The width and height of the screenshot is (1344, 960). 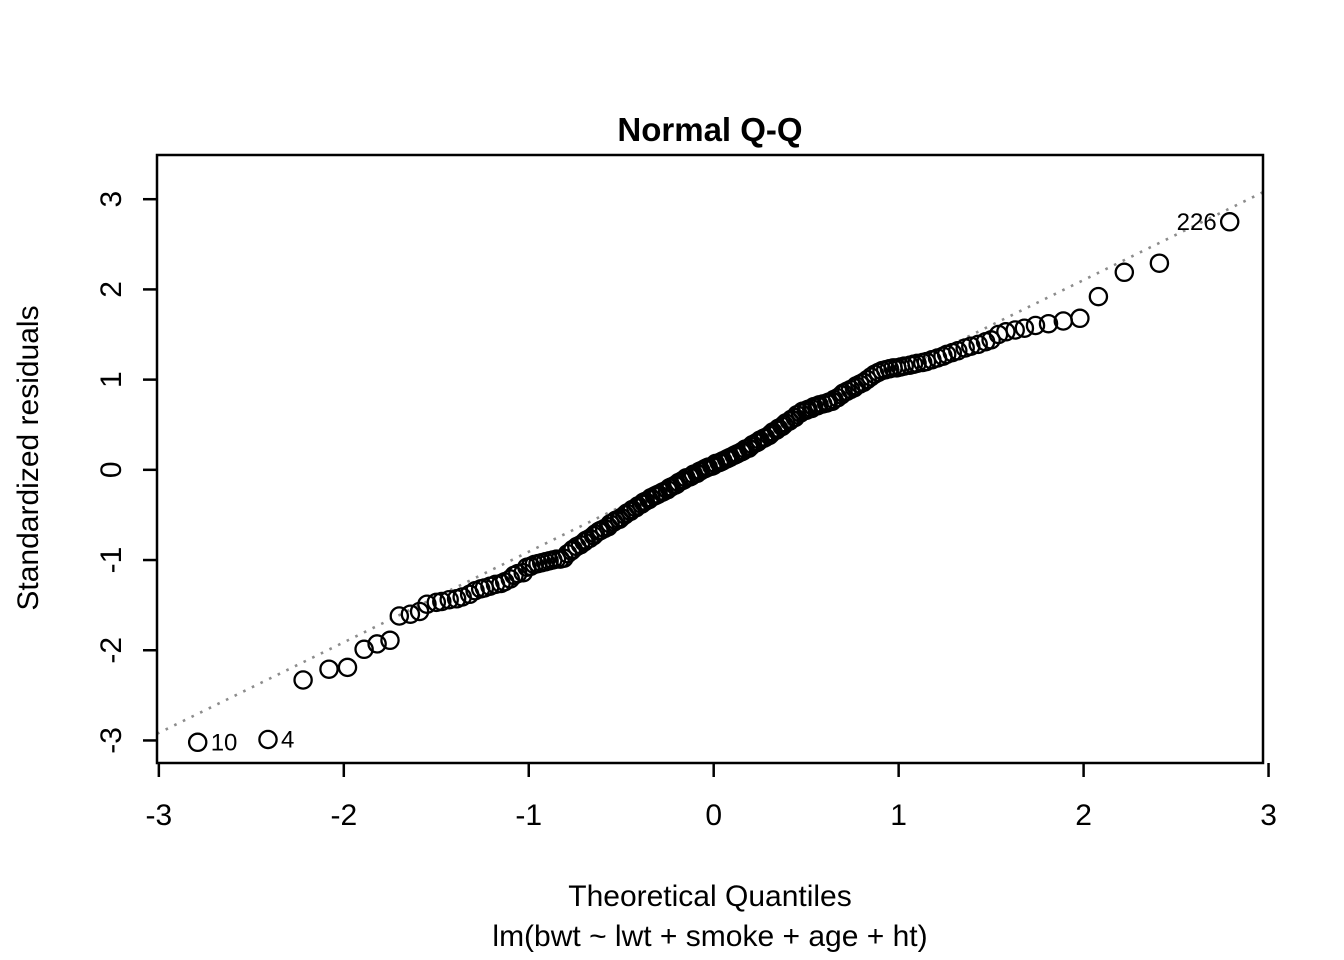 What do you see at coordinates (709, 936) in the screenshot?
I see `x-axis-sublabel: lm(bwt ~ lwt + smoke + age + ht)` at bounding box center [709, 936].